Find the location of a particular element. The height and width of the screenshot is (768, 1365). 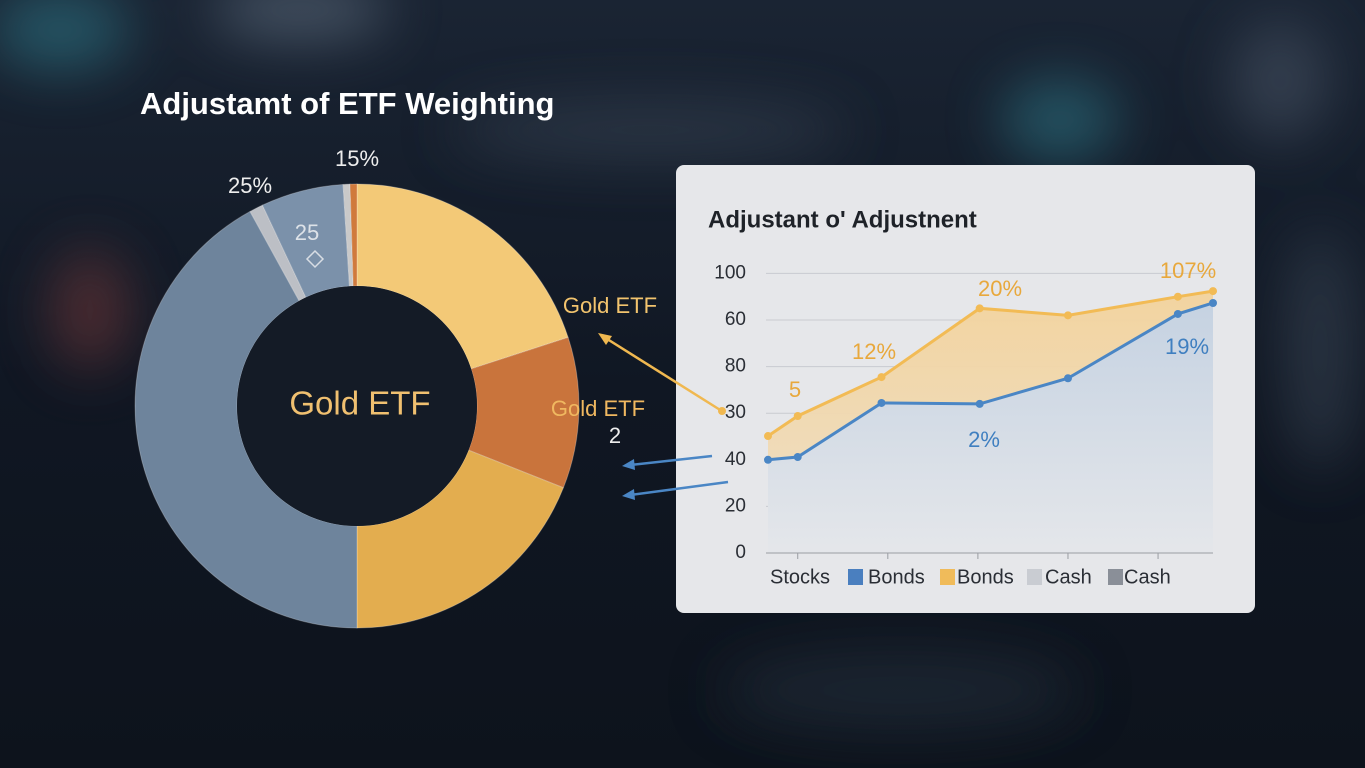

donut-annotation: 25% is located at coordinates (250, 185).